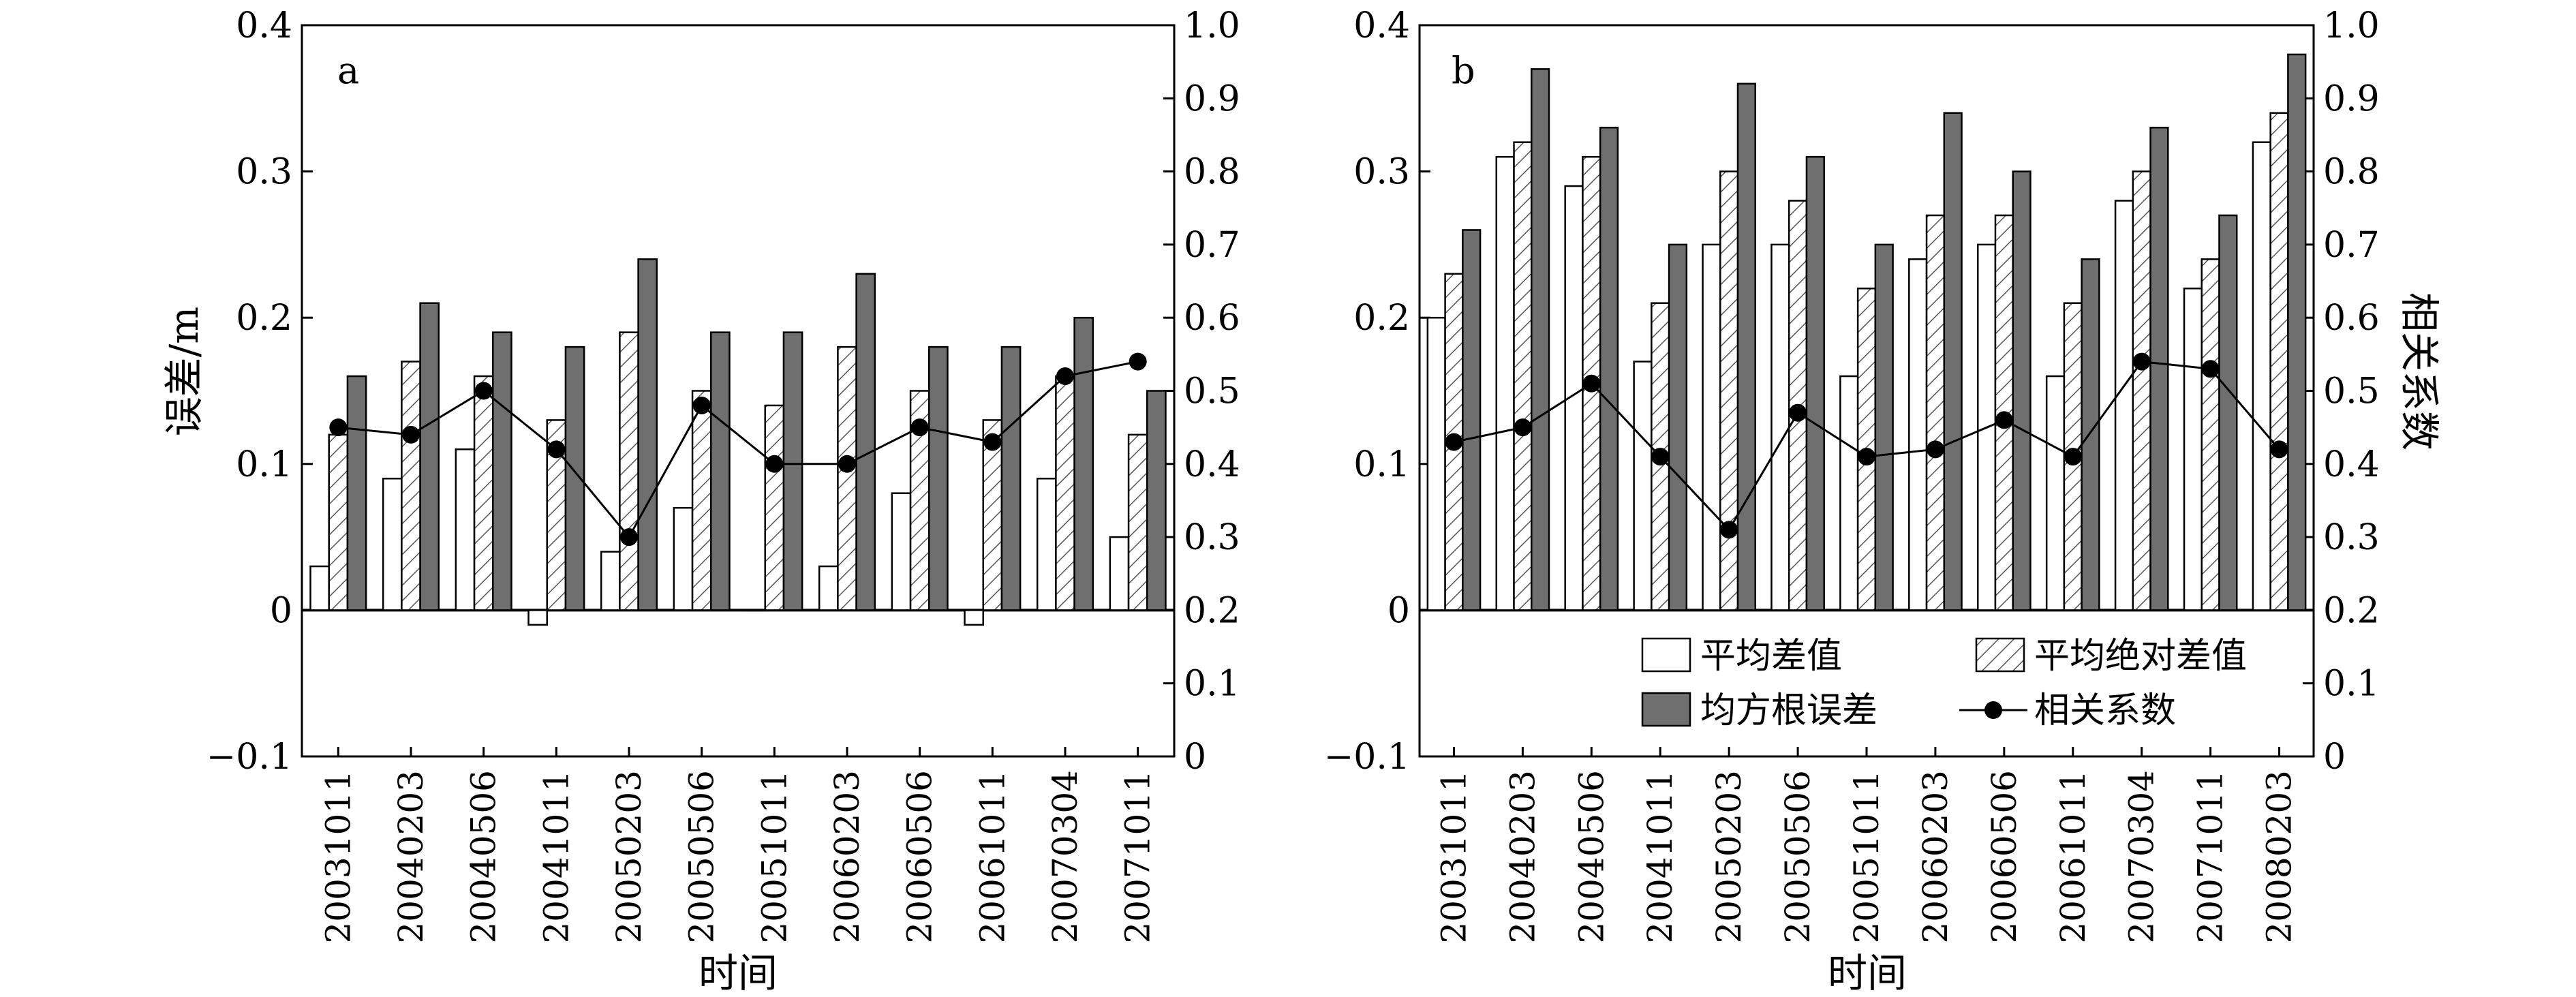  I want to click on x-tick-label: 20080203, so click(2279, 857).